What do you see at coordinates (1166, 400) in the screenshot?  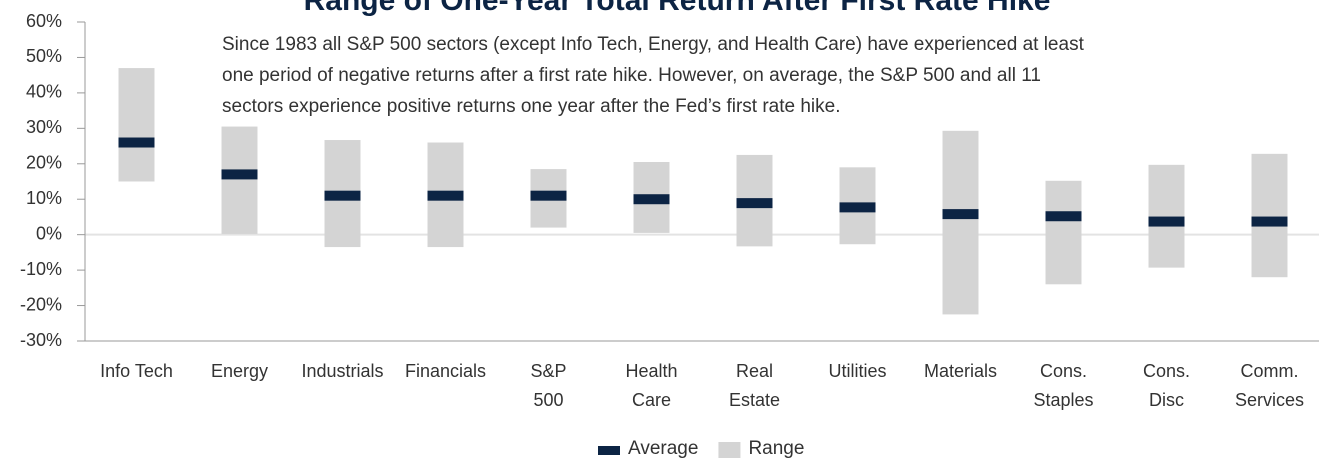 I see `x-tick-label: Disc` at bounding box center [1166, 400].